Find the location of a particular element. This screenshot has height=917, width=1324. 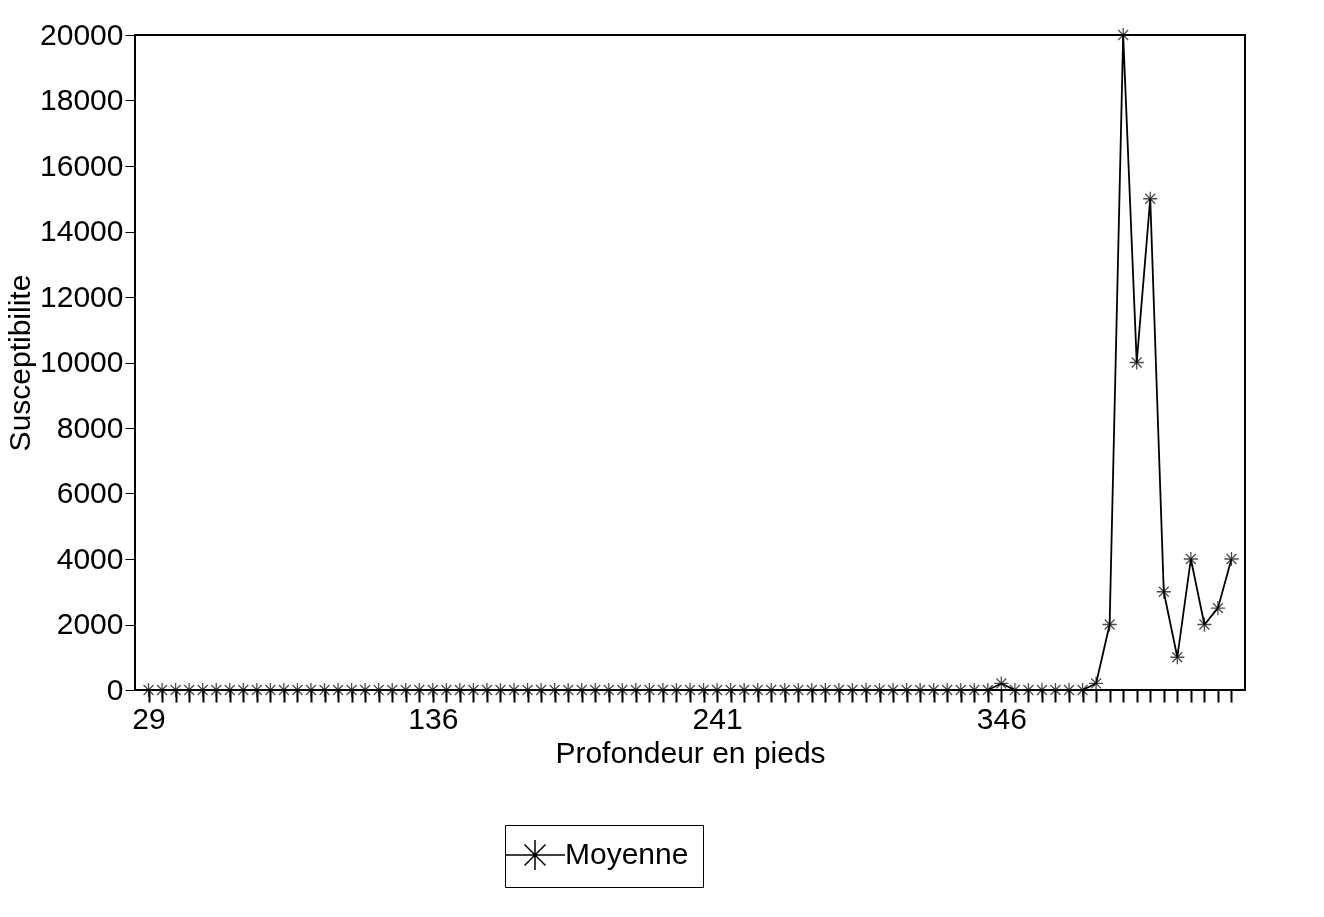

y-tick-label: 18000 is located at coordinates (82, 99).